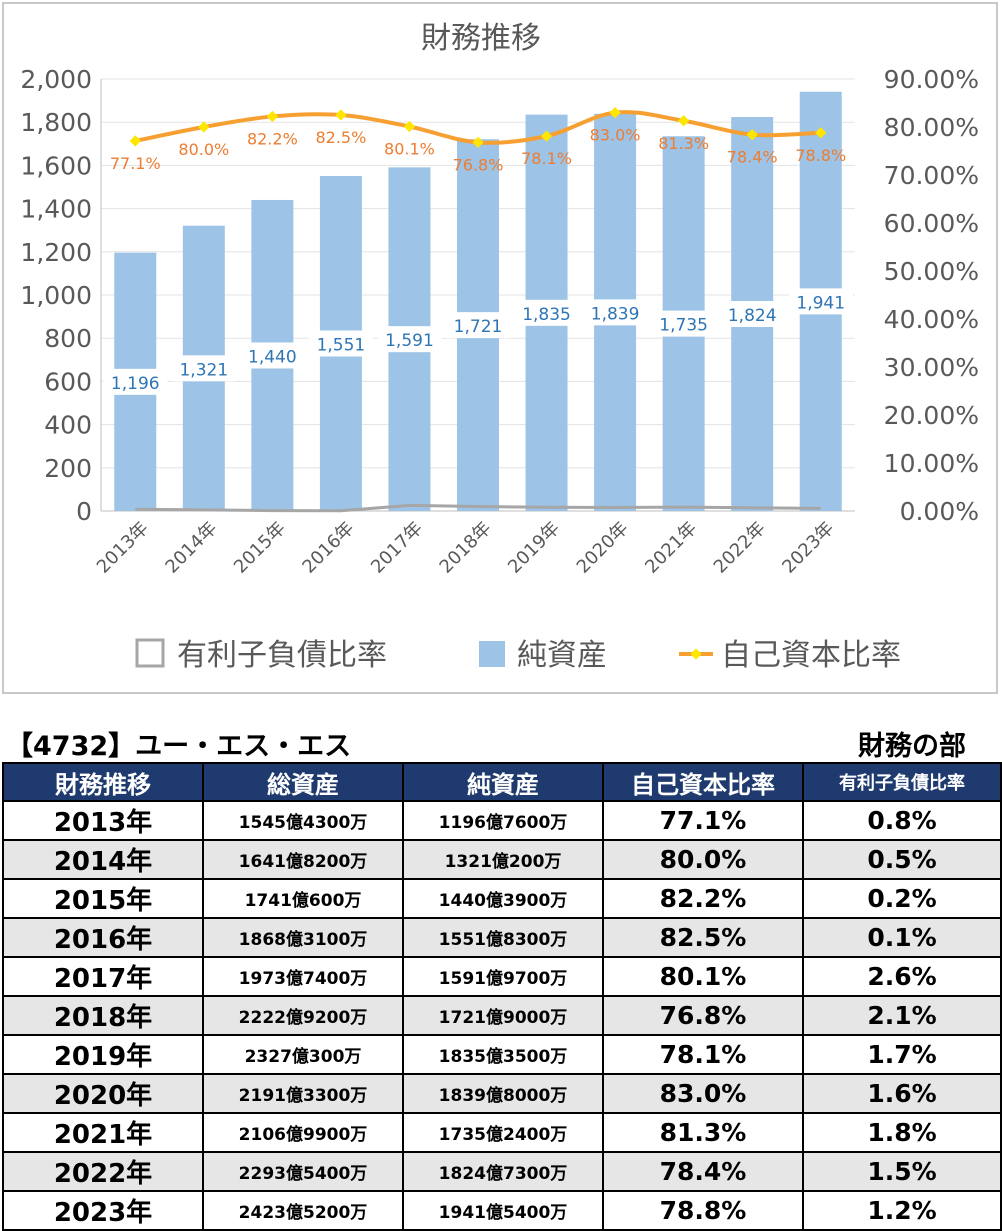  I want to click on y-left-tick-label: 0, so click(84, 511).